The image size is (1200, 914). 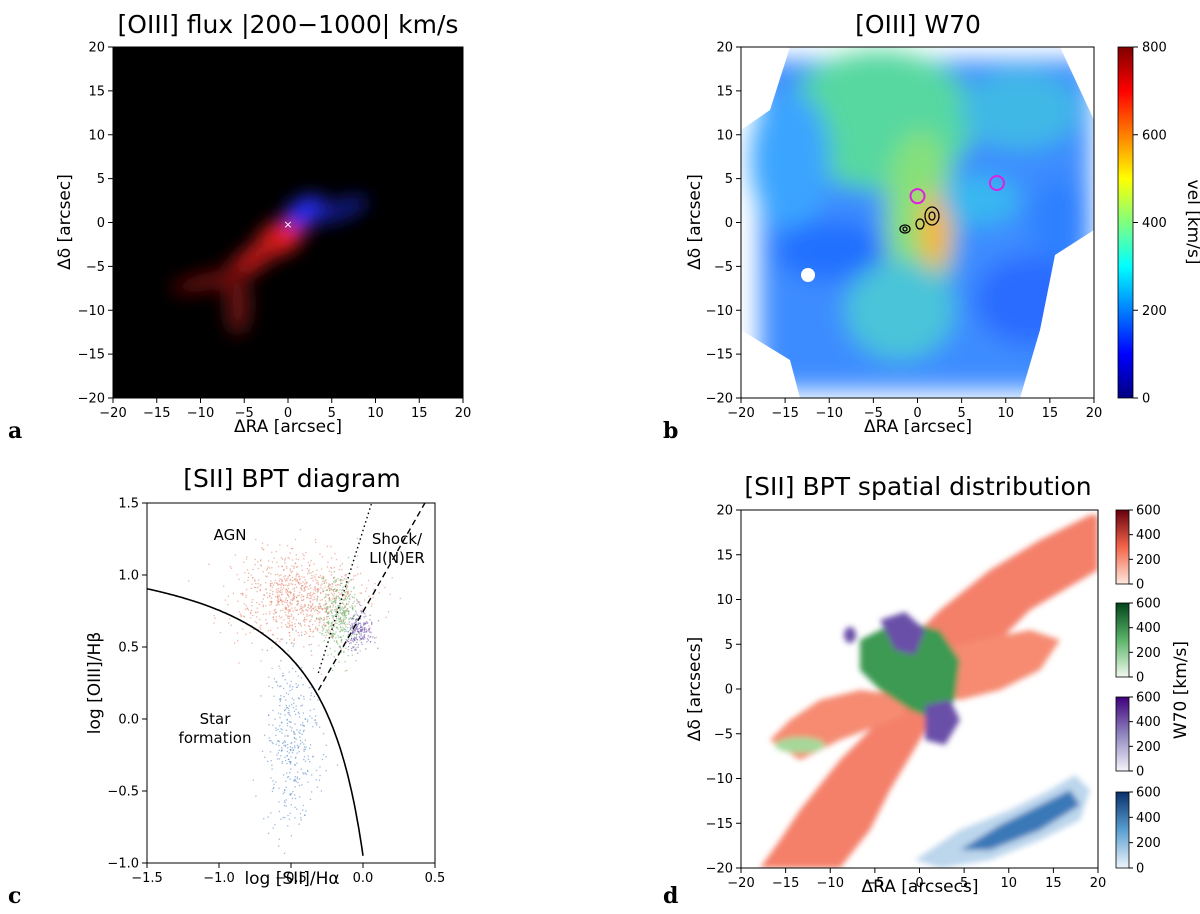 What do you see at coordinates (1148, 653) in the screenshot?
I see `colorbar-tick-label: 200` at bounding box center [1148, 653].